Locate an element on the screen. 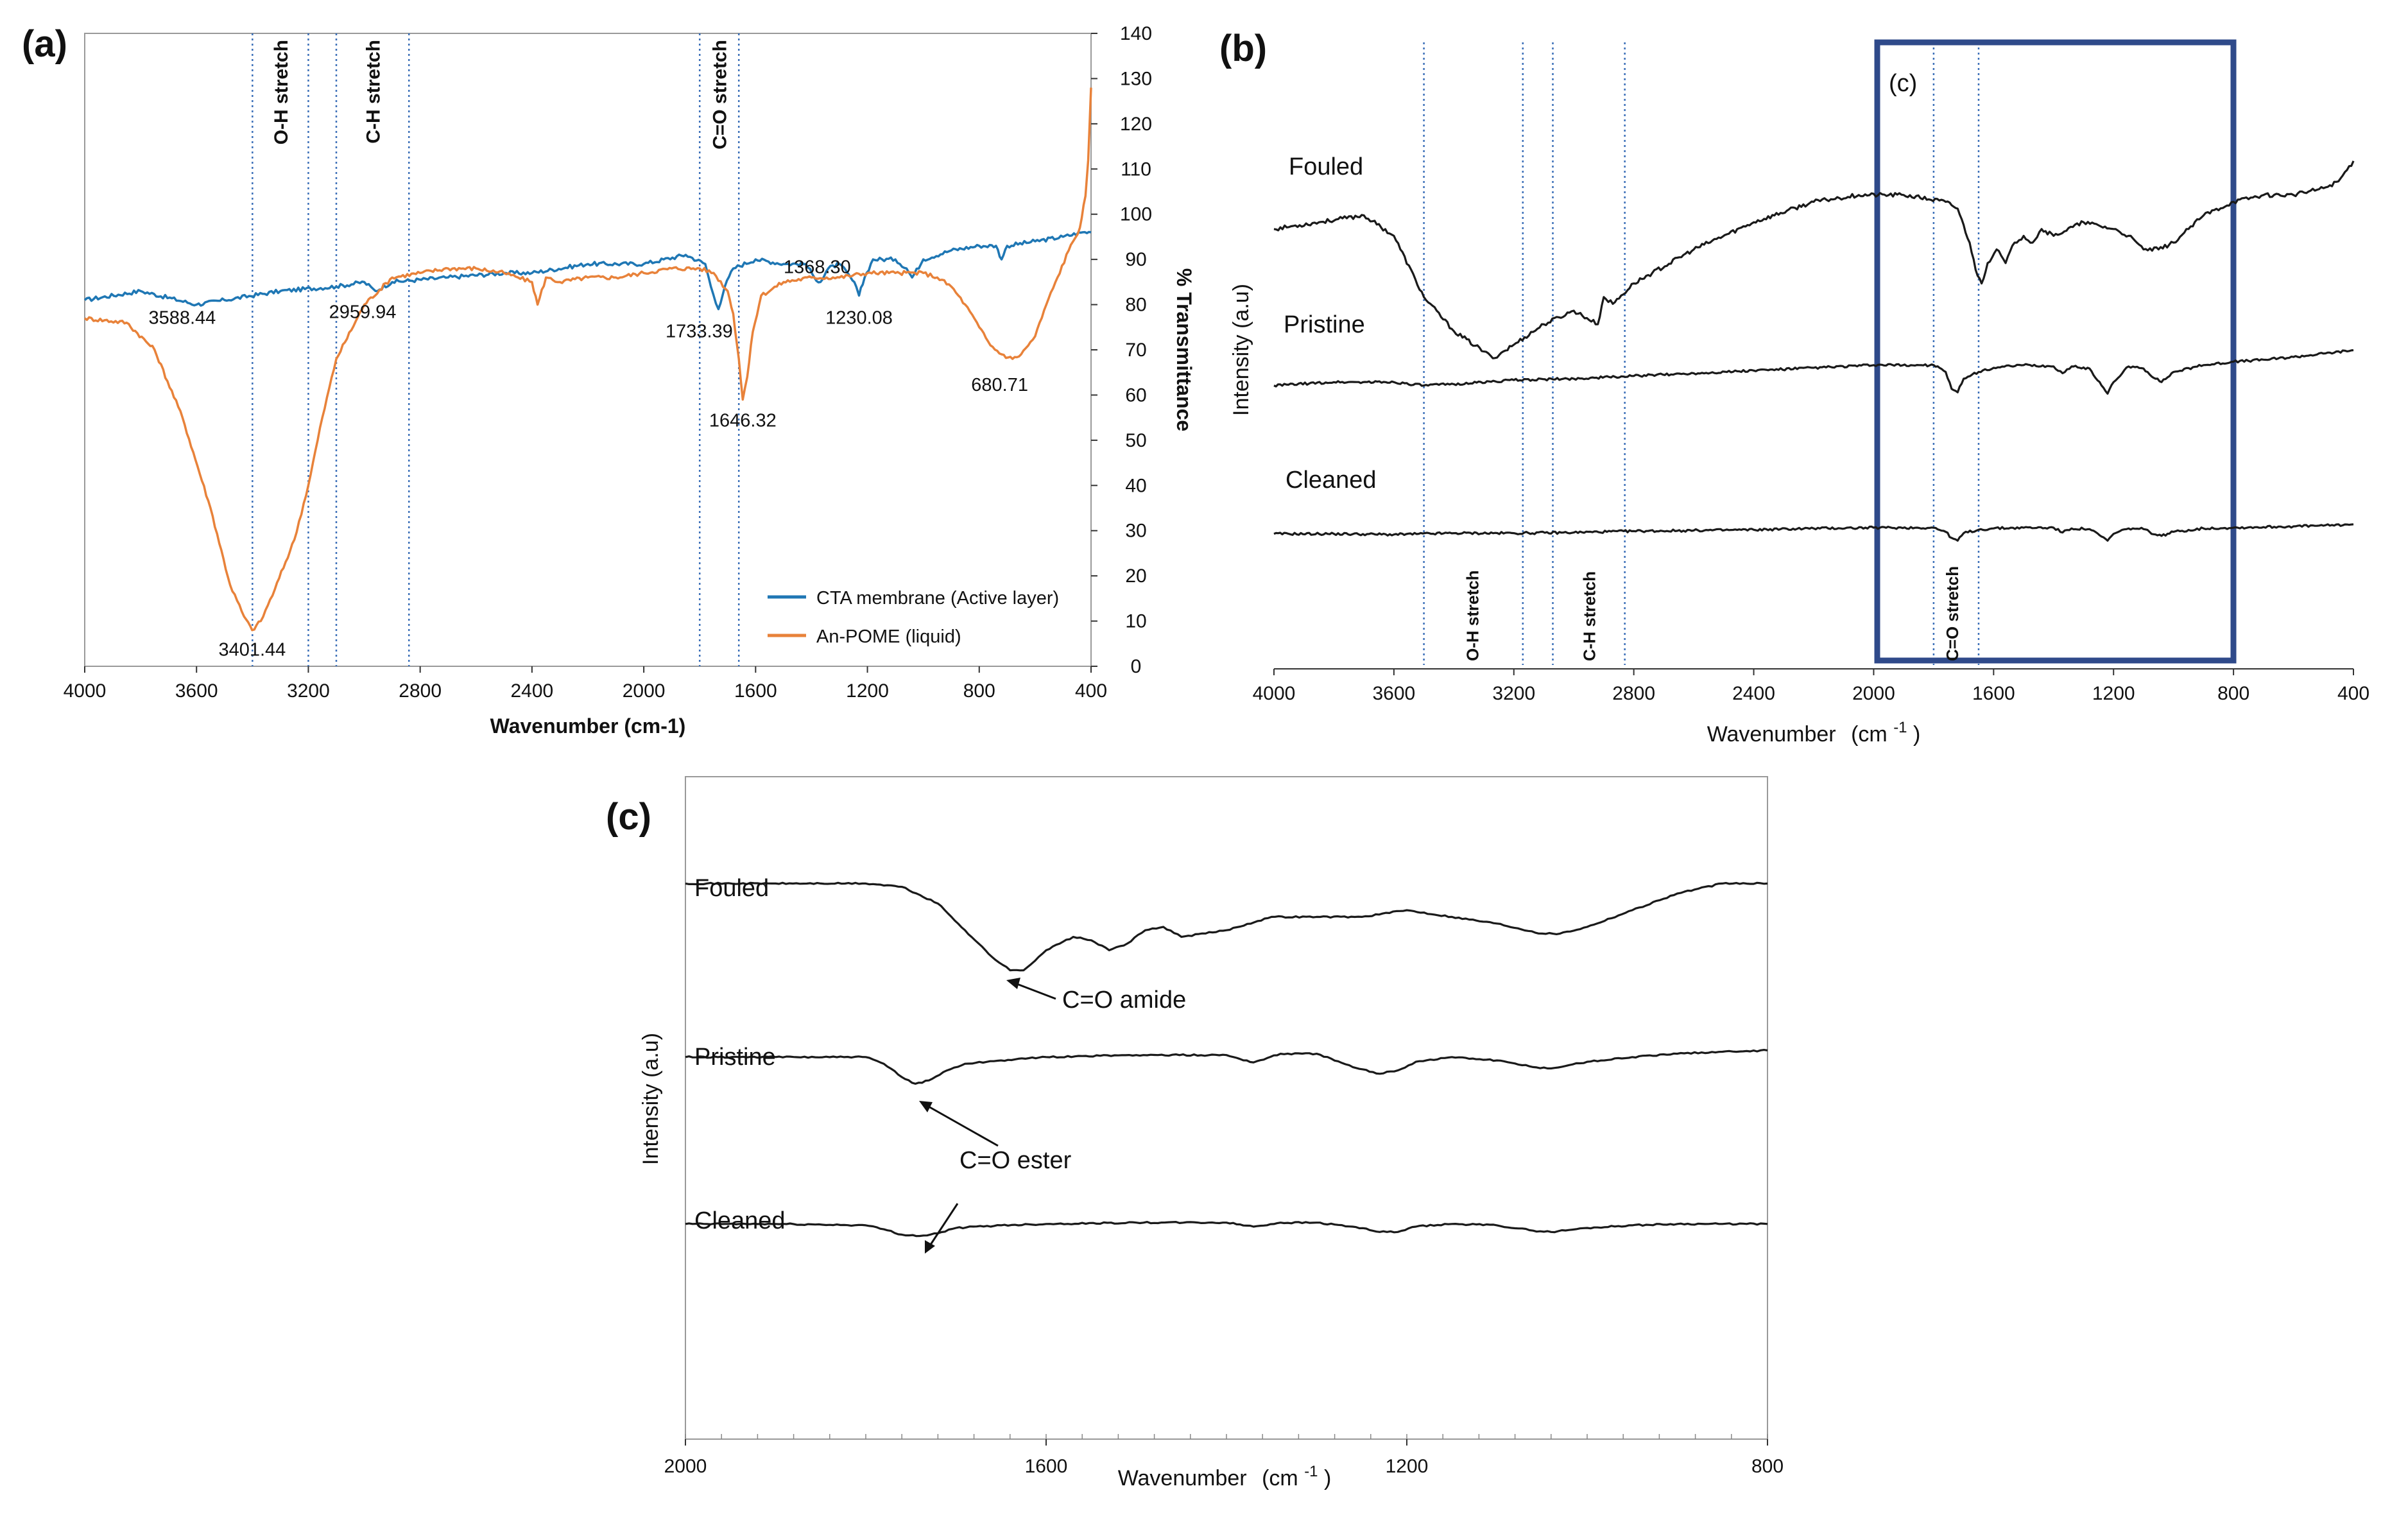 Image resolution: width=2408 pixels, height=1520 pixels. peak-label-a: 1230.08 is located at coordinates (859, 317).